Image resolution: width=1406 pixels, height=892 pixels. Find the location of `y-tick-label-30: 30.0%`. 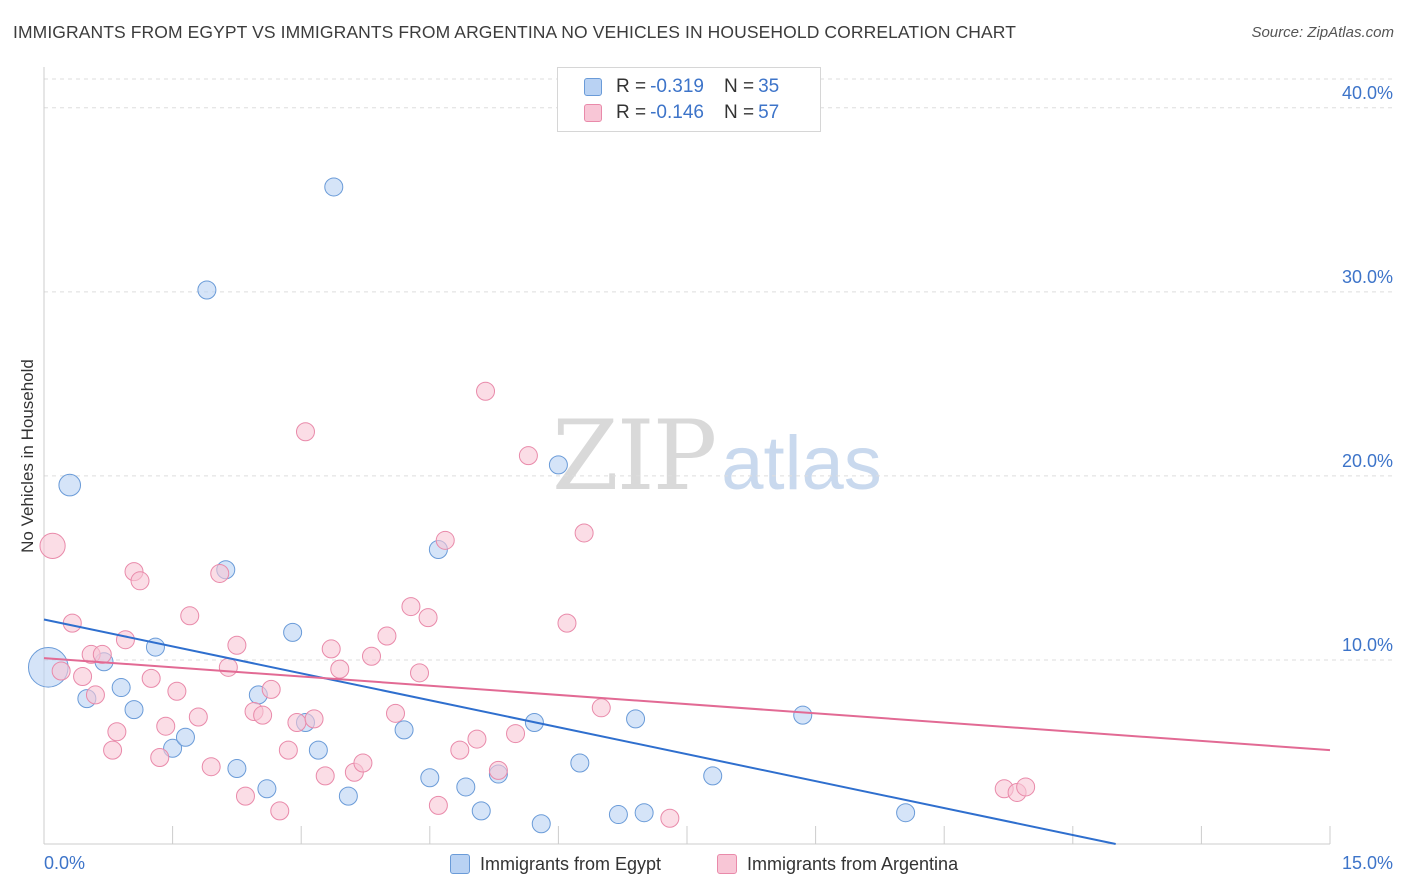

y-tick-label-30: 30.0% is located at coordinates (1367, 277).